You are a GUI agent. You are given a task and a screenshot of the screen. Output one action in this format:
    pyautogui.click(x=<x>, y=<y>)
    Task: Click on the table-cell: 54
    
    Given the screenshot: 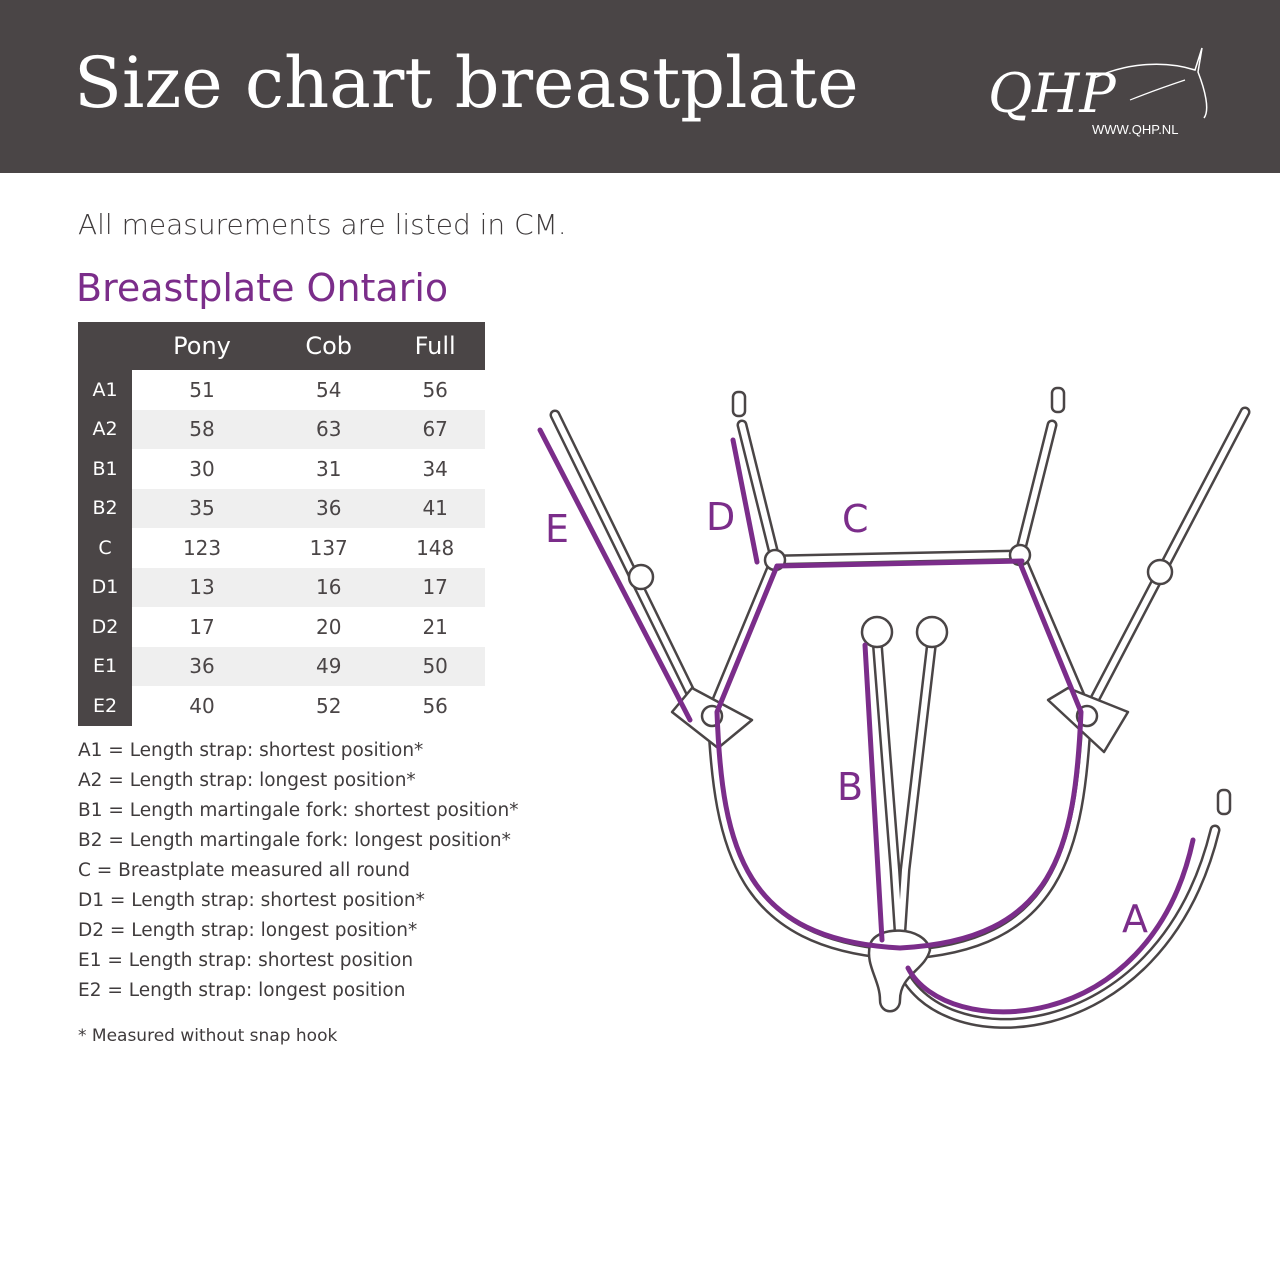 What is the action you would take?
    pyautogui.click(x=328, y=389)
    